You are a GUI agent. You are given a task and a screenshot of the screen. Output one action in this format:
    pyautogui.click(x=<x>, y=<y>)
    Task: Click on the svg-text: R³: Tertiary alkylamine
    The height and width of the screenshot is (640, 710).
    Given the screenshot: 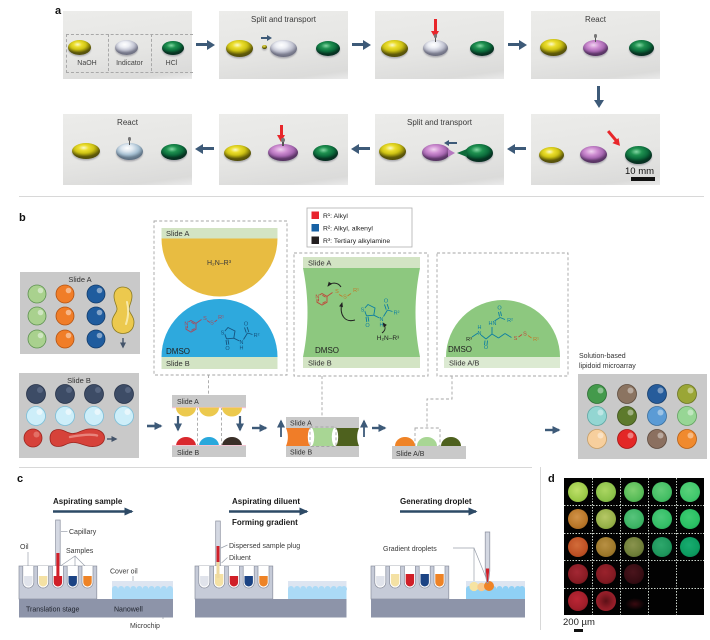 What is the action you would take?
    pyautogui.click(x=356, y=241)
    